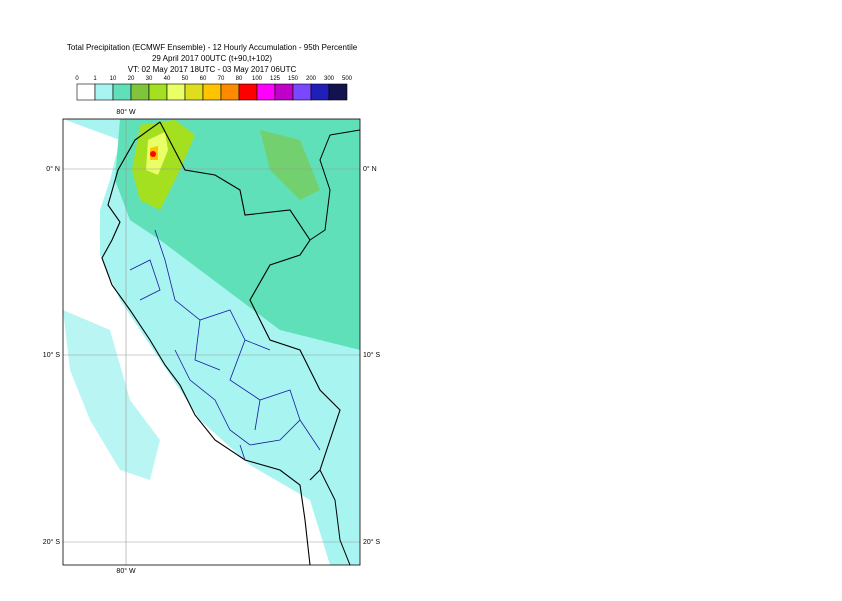 The height and width of the screenshot is (601, 842). Describe the element at coordinates (167, 79) in the screenshot. I see `legend-label: 40` at that location.